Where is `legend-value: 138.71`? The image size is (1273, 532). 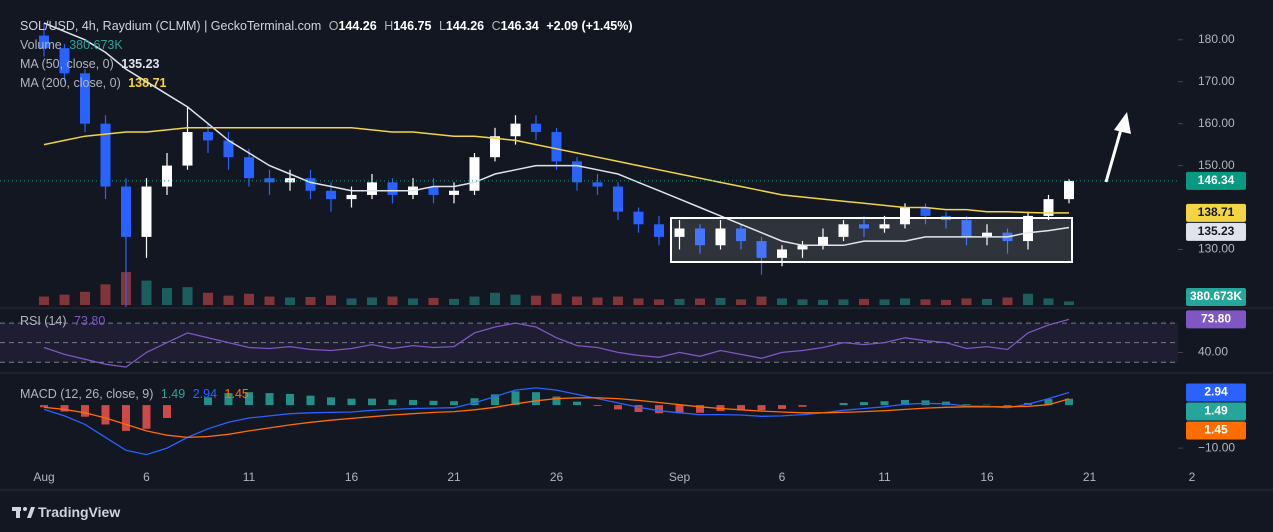
legend-value: 138.71 is located at coordinates (147, 83).